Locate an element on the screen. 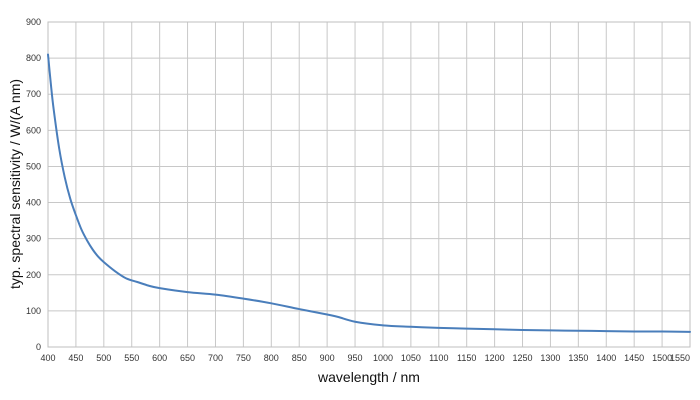  y-tick-label: 800 is located at coordinates (33, 58).